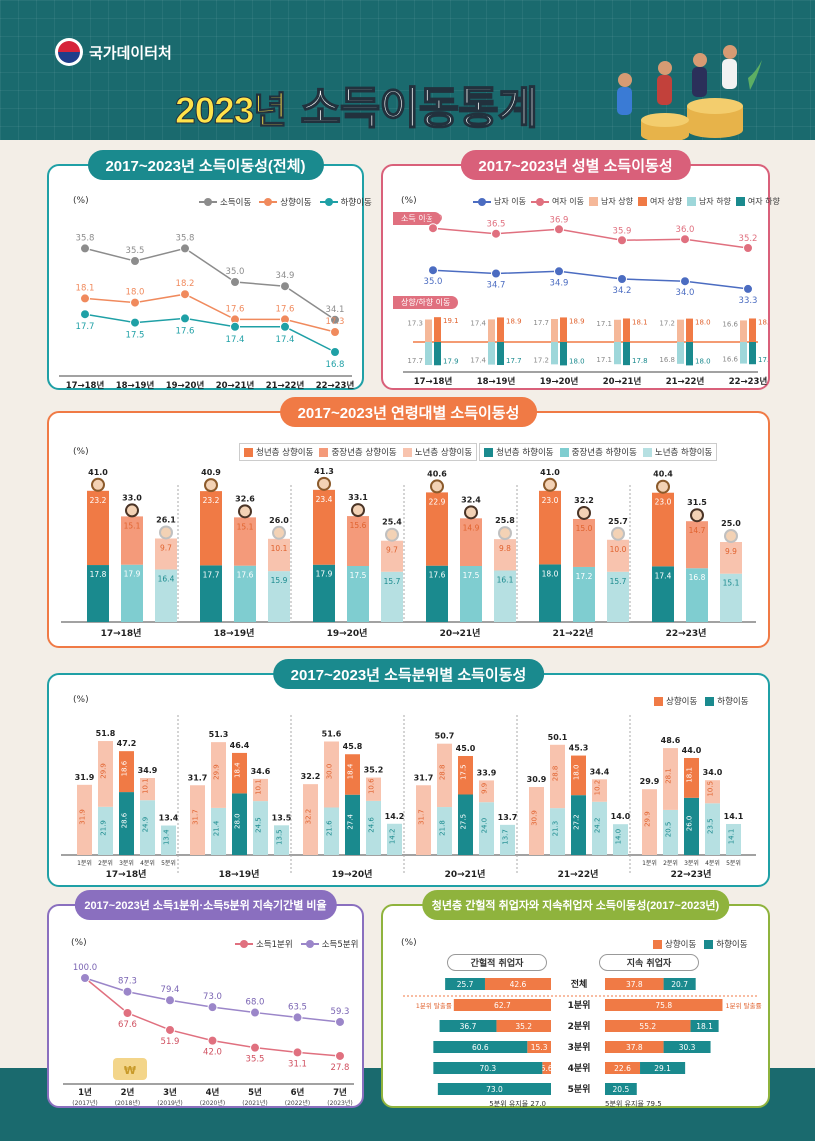 The height and width of the screenshot is (1141, 815). What do you see at coordinates (311, 776) in the screenshot?
I see `total-label: 32.2` at bounding box center [311, 776].